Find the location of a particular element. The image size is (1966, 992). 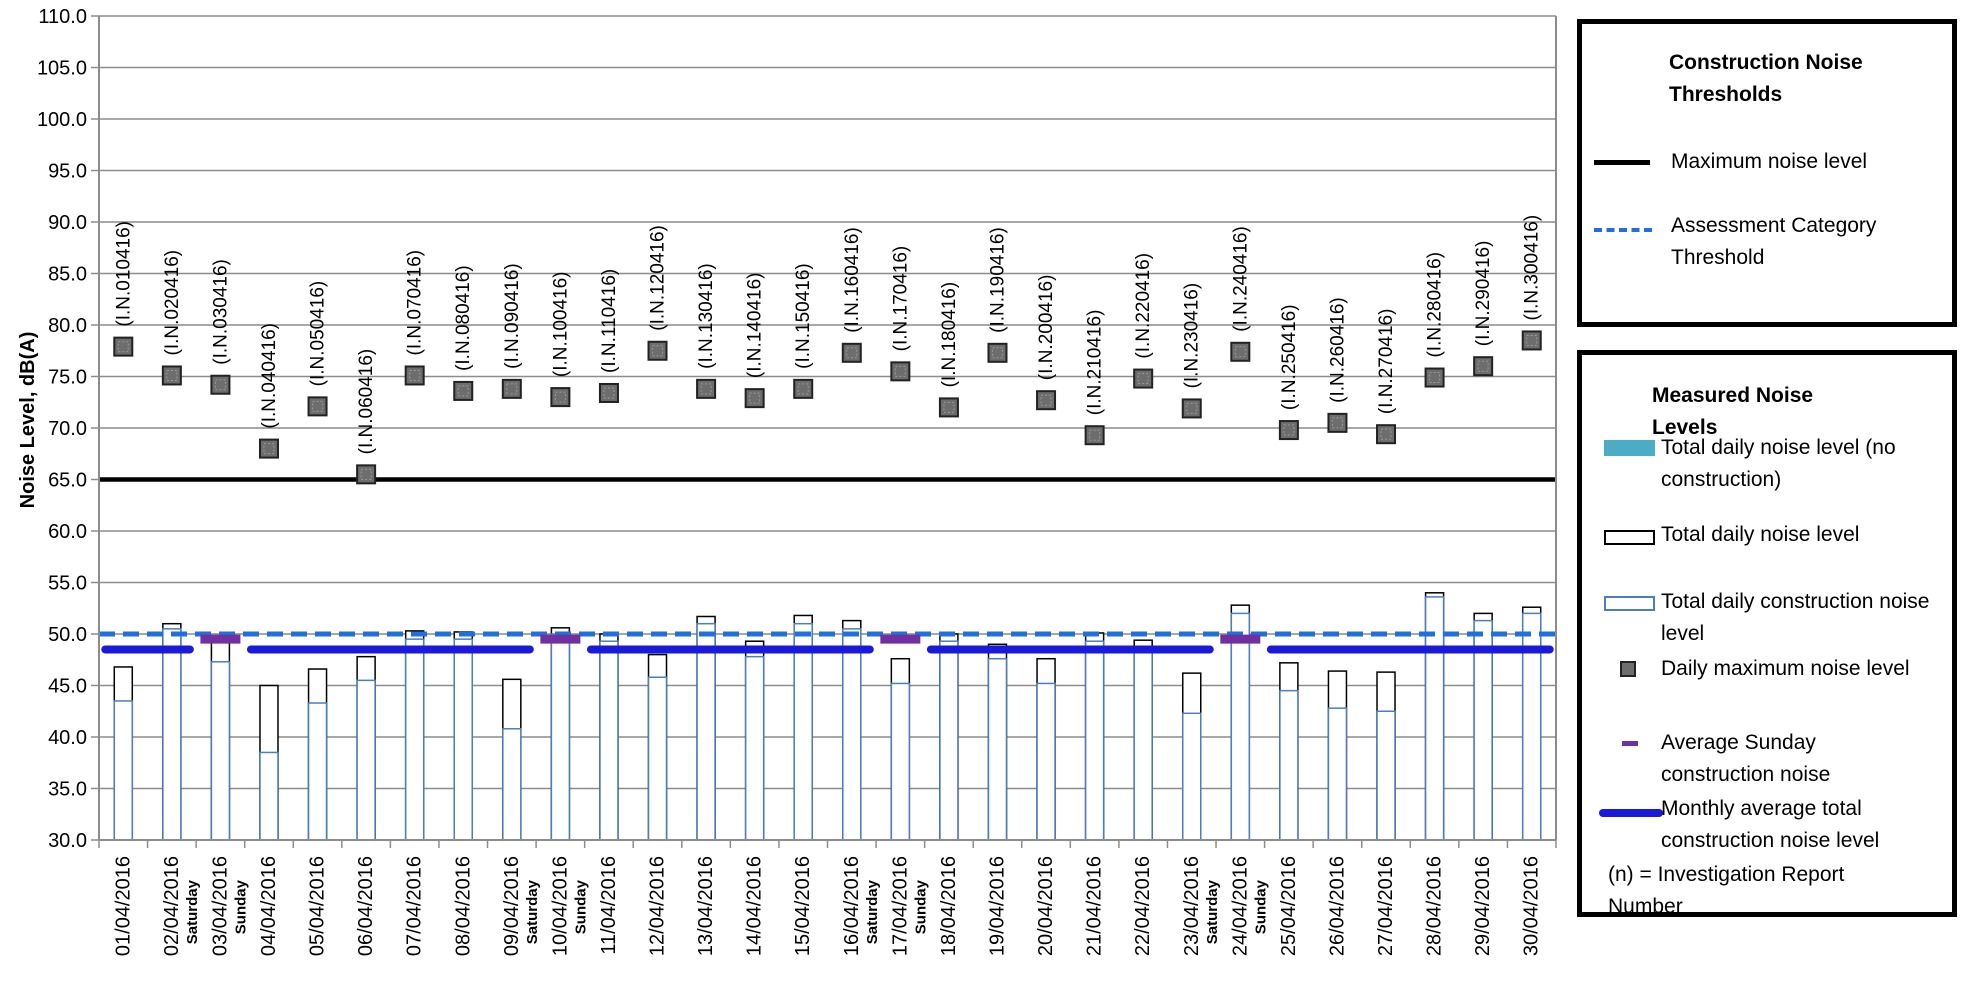

investigation-report-label: (I.N.150416) is located at coordinates (803, 316).